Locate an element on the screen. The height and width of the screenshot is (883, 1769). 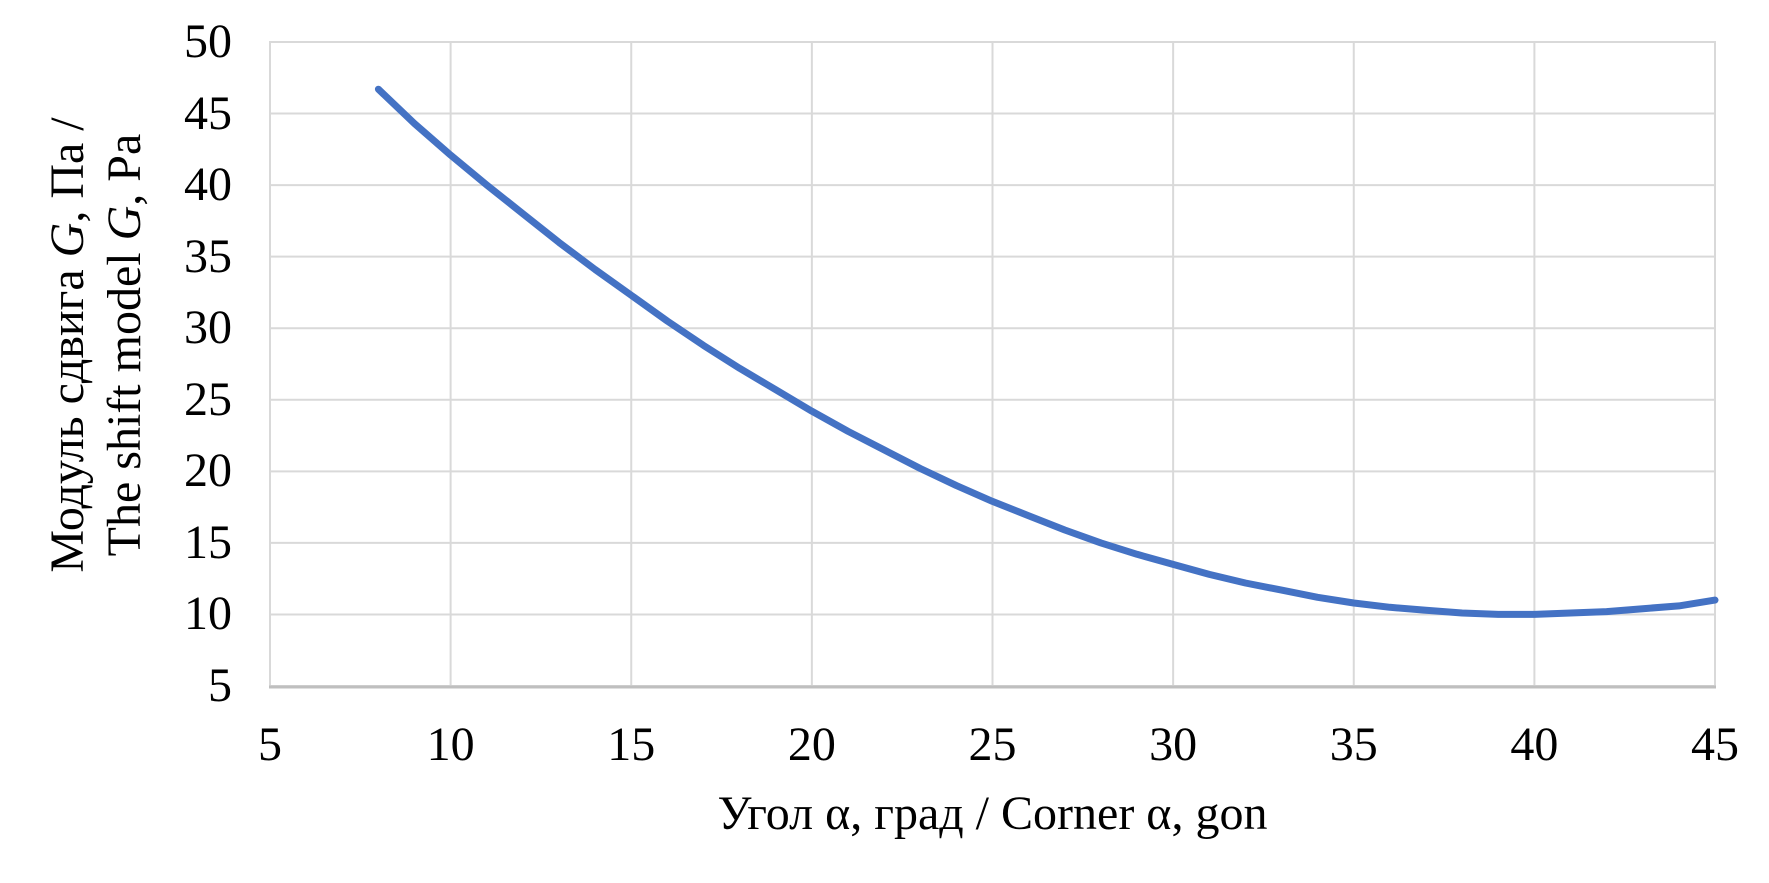
x-axis-title: Угол α, град / Corner α, gon is located at coordinates (992, 813).